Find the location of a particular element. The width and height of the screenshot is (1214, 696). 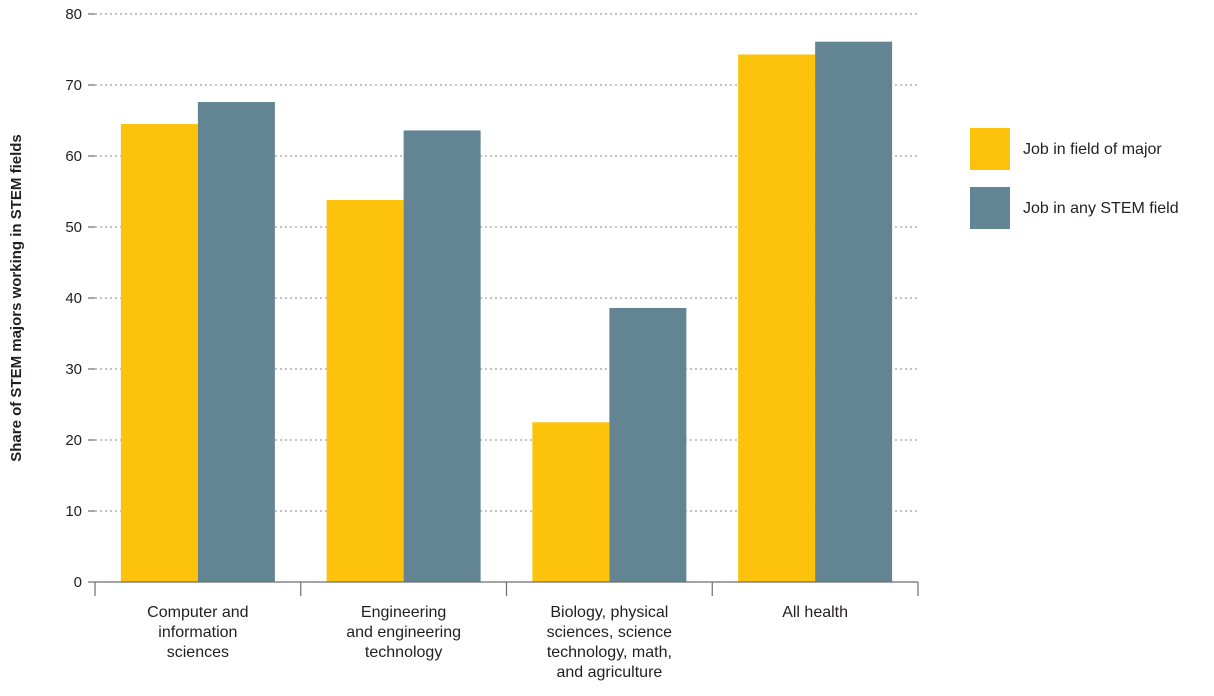

x-category-label-line: sciences, science is located at coordinates (609, 632).